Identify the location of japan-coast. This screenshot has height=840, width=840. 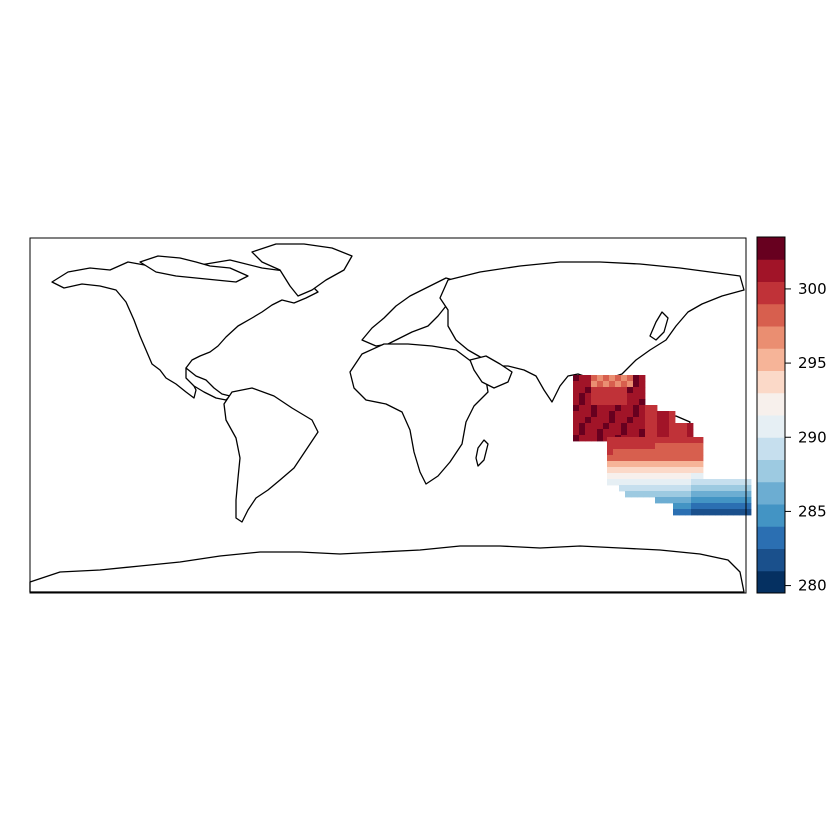
(659, 326).